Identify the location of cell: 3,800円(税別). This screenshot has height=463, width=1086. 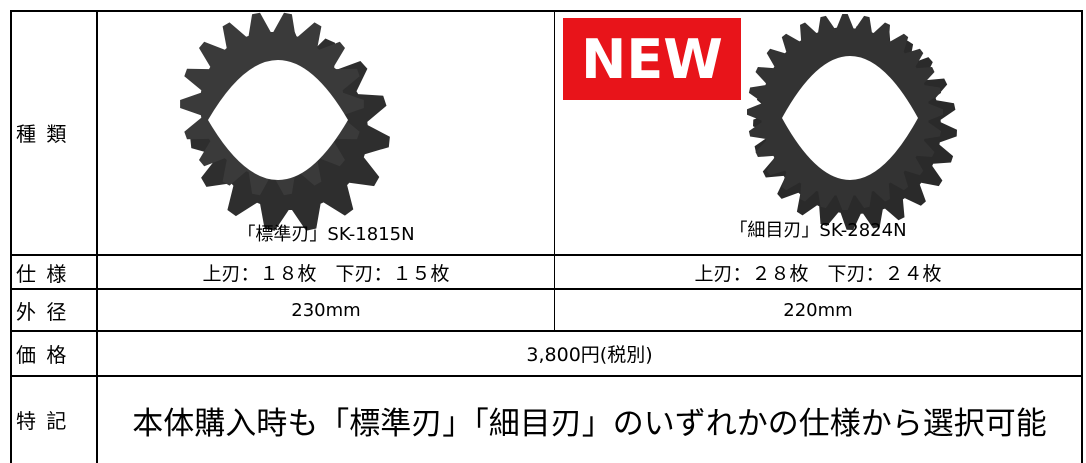
(589, 355).